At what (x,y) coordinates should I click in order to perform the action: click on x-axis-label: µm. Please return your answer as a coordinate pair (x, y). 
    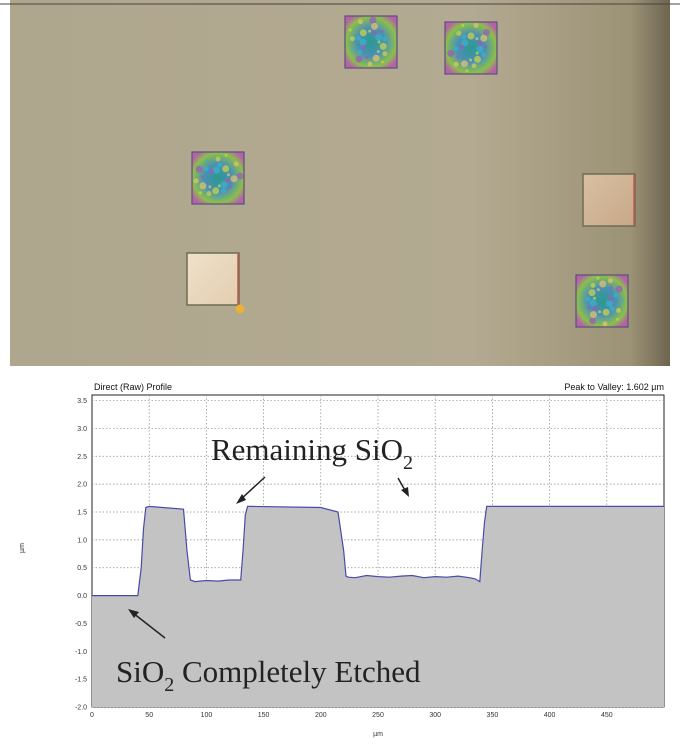
    Looking at the image, I should click on (378, 734).